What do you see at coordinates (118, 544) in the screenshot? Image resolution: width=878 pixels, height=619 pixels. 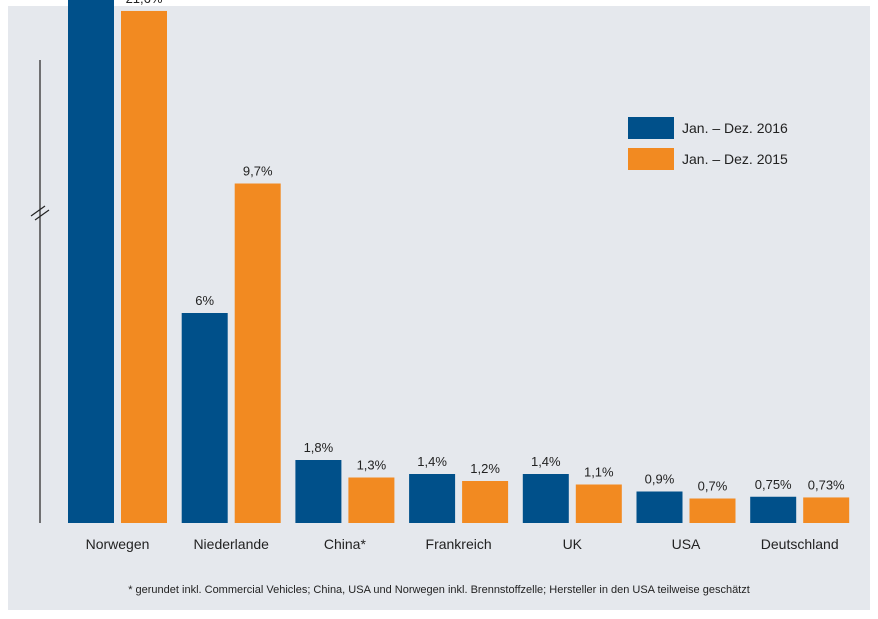 I see `category-label: Norwegen` at bounding box center [118, 544].